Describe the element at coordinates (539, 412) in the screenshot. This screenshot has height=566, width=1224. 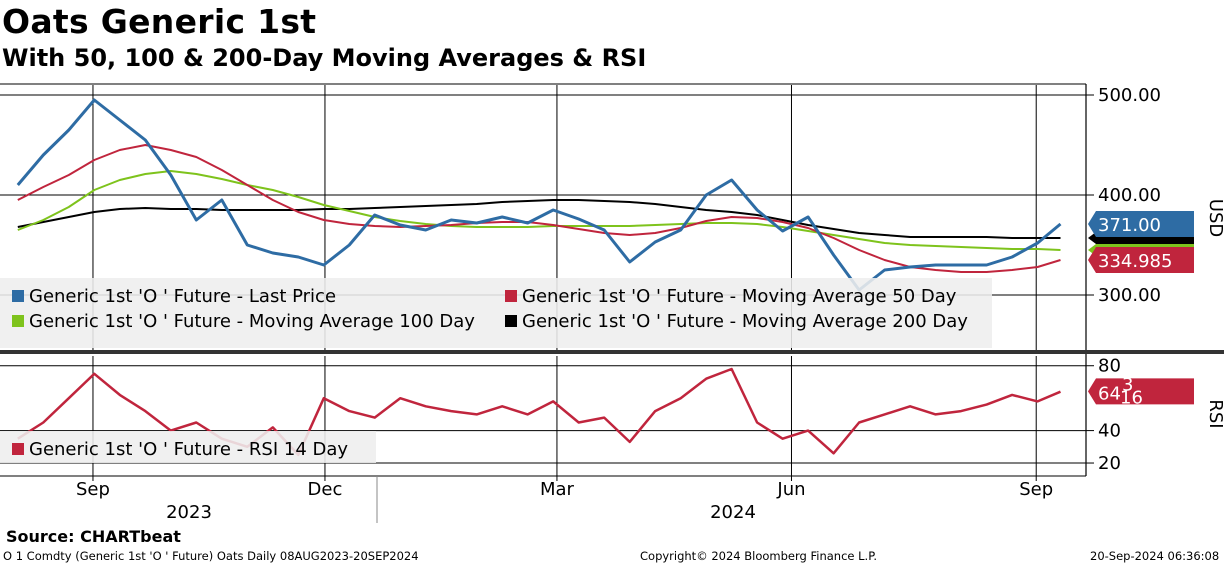
I see `series-line-rsi` at that location.